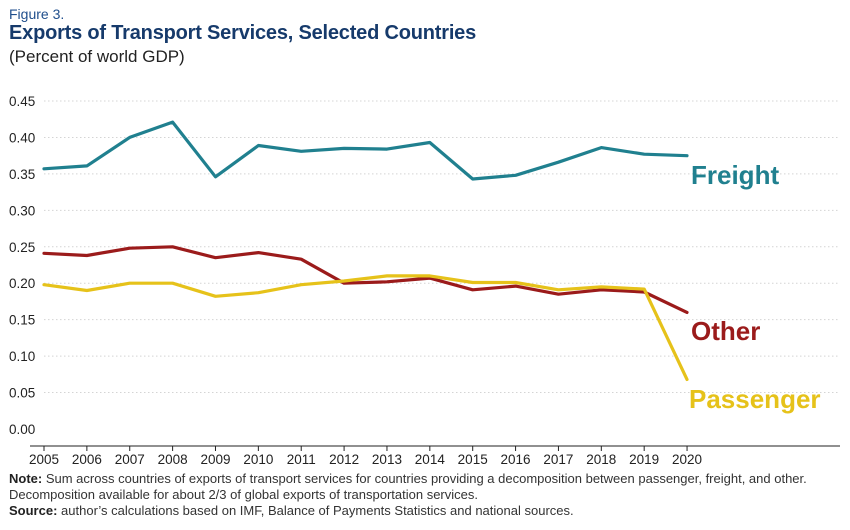  What do you see at coordinates (22, 429) in the screenshot?
I see `y-tick-label: 0.00` at bounding box center [22, 429].